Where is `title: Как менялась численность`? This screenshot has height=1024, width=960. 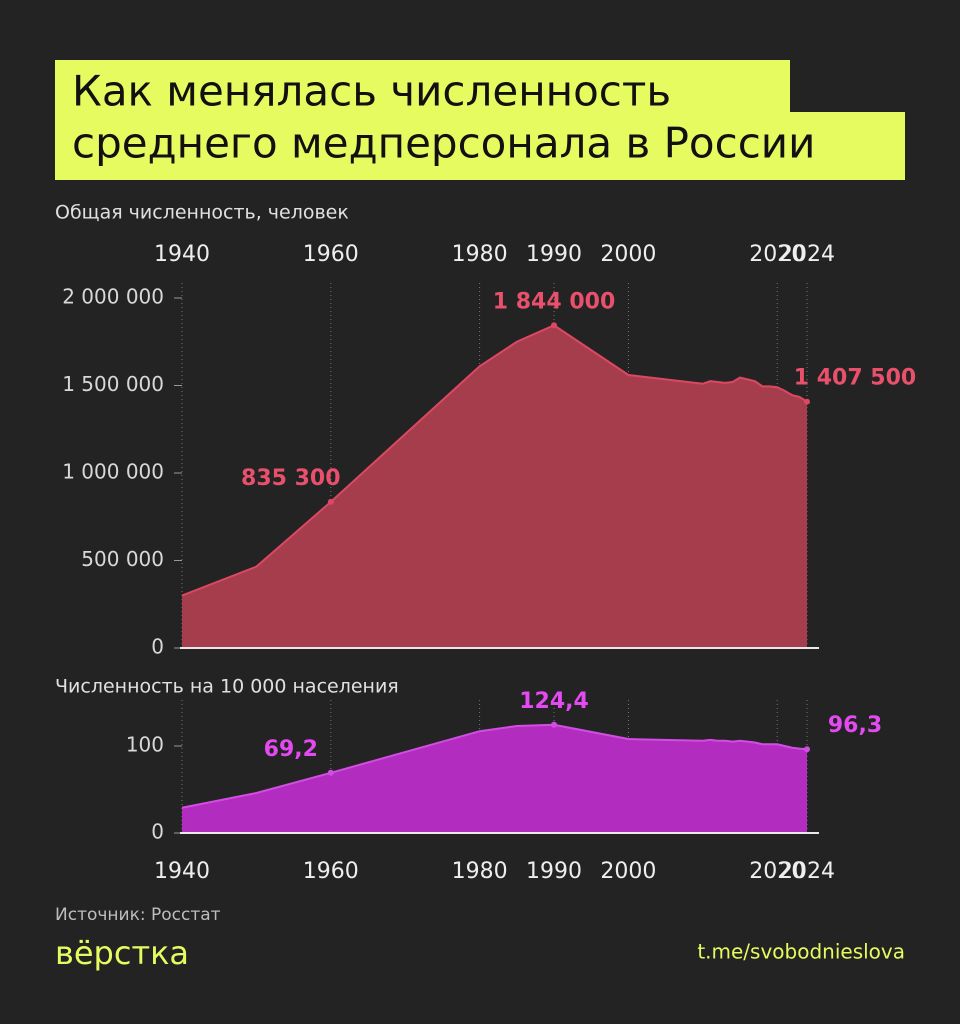
title: Как менялась численность is located at coordinates (371, 91).